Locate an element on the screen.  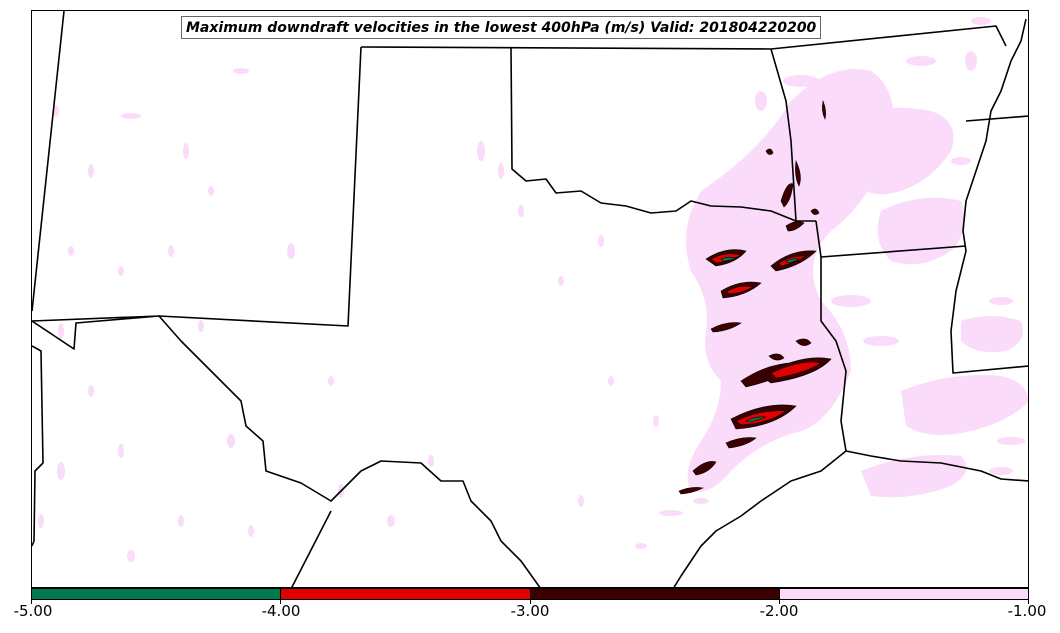
colorbar-tick-label: -4.00 is located at coordinates (281, 611).